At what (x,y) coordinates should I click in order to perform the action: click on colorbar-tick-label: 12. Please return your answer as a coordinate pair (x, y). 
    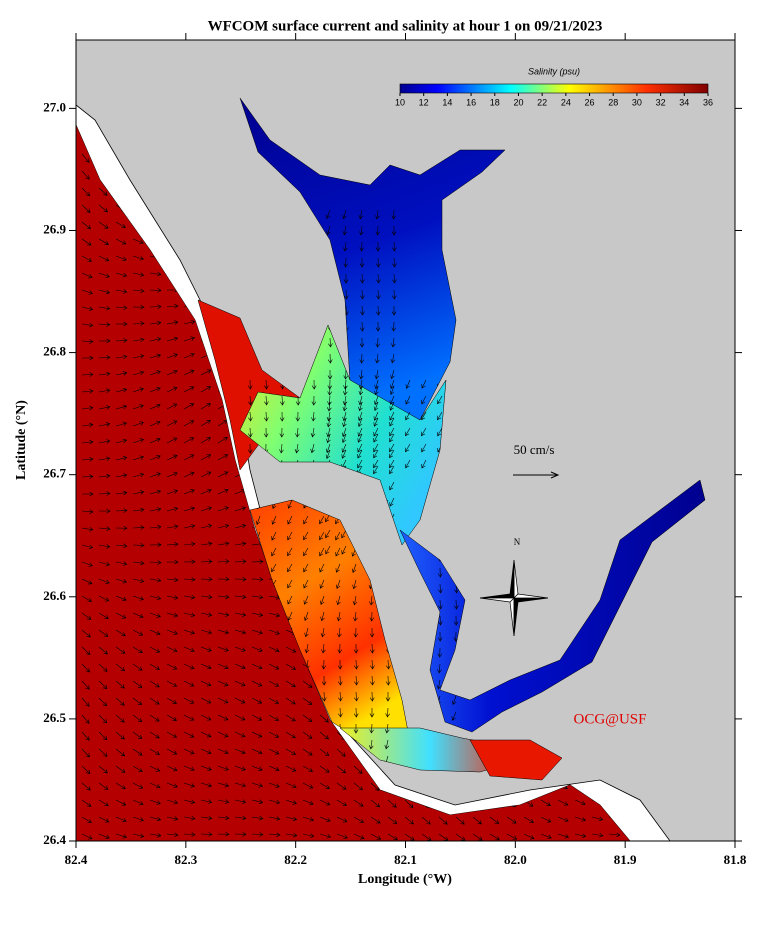
    Looking at the image, I should click on (424, 102).